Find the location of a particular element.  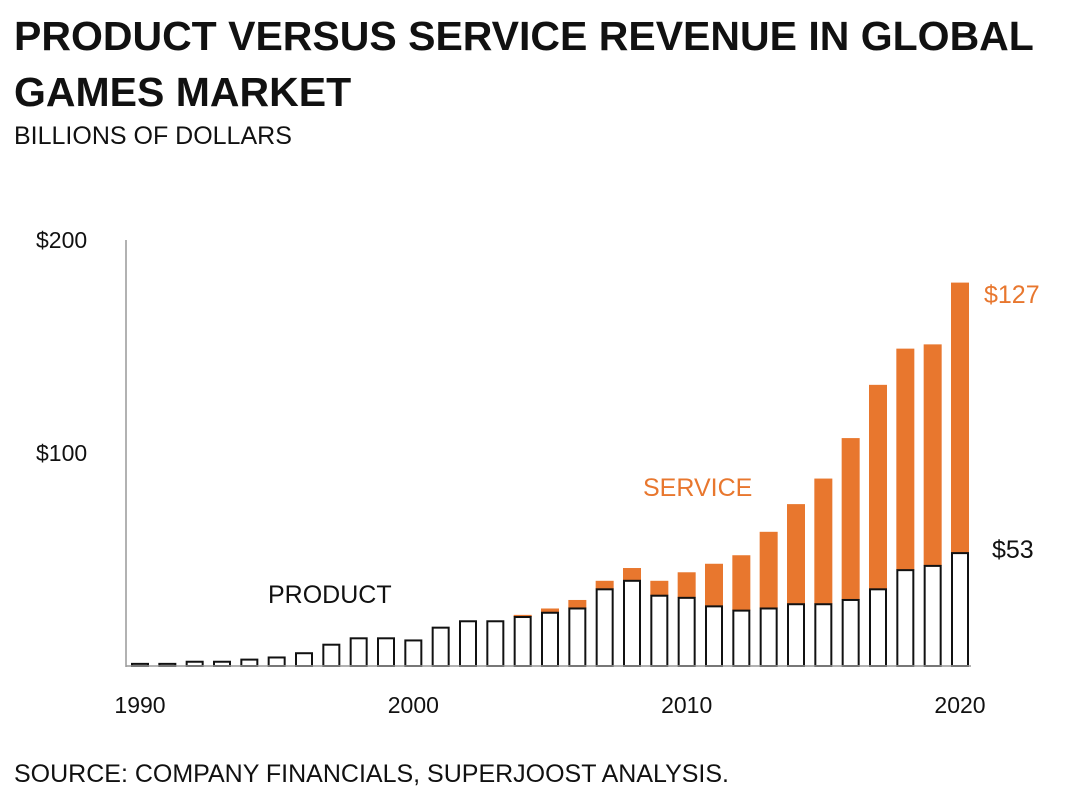

series-label-service: SERVICE is located at coordinates (697, 488).